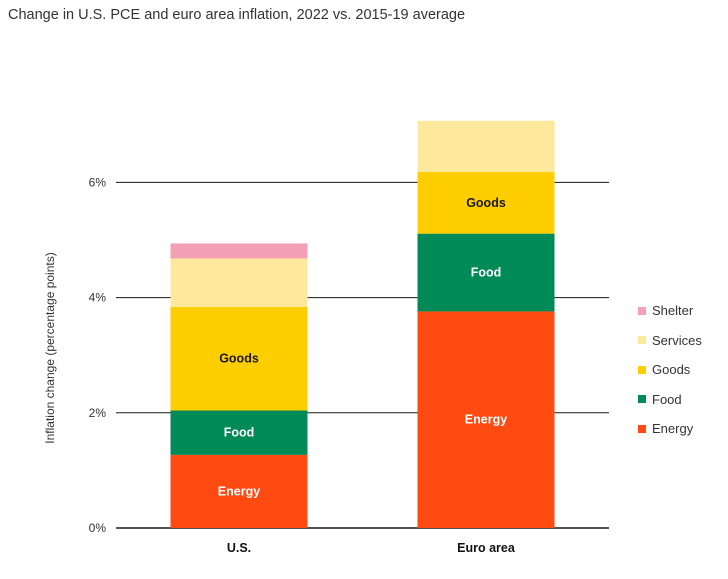 The height and width of the screenshot is (579, 728). I want to click on legend: Shelter Services Goods Food Energy, so click(670, 370).